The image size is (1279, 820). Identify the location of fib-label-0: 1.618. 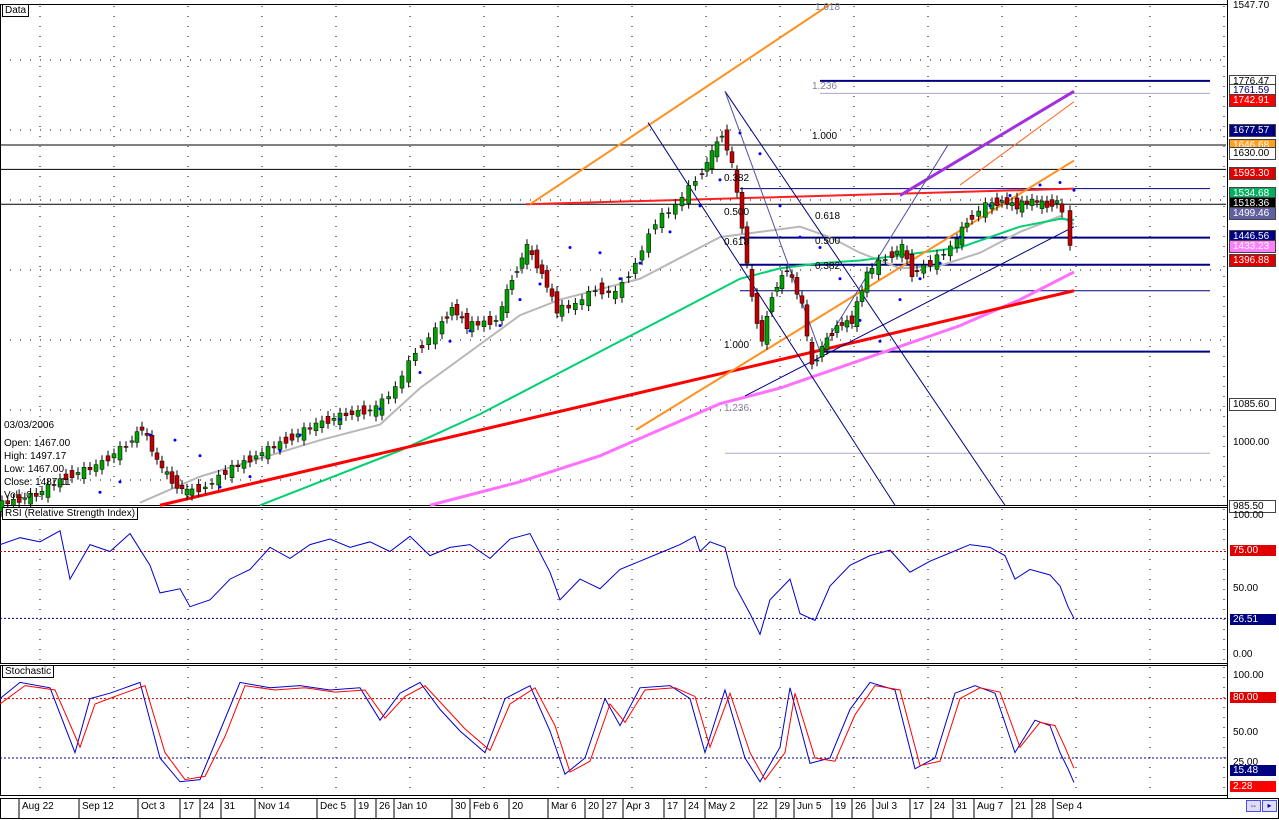
(828, 7).